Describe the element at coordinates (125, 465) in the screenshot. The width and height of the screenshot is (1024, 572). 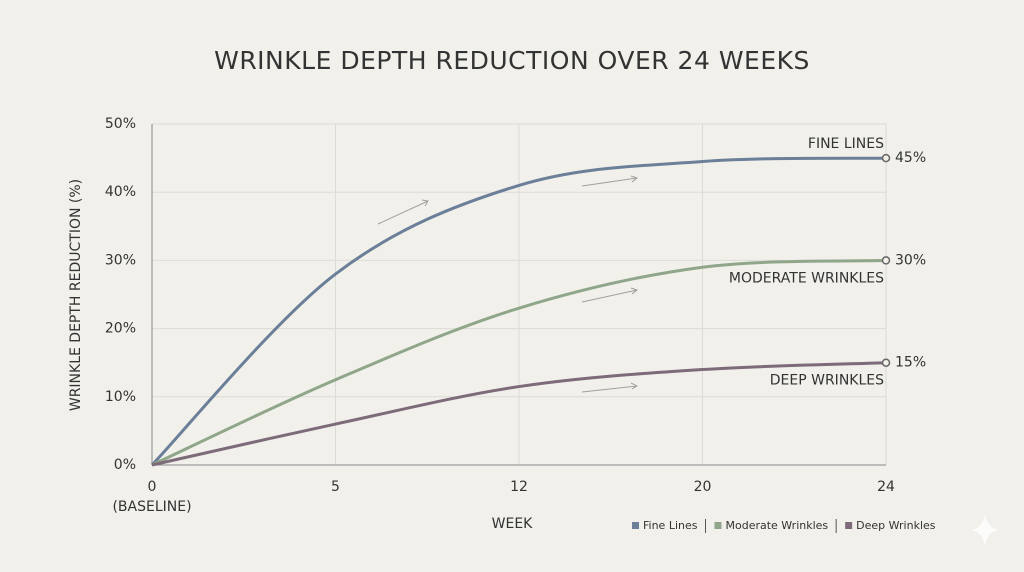
I see `y-tick-label: 0%` at that location.